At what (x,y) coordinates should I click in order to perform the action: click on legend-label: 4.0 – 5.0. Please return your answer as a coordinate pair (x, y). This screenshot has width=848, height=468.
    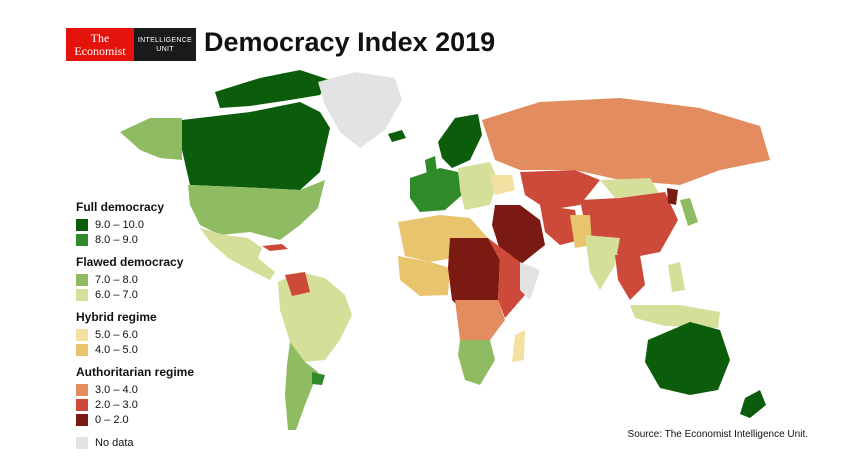
    Looking at the image, I should click on (116, 349).